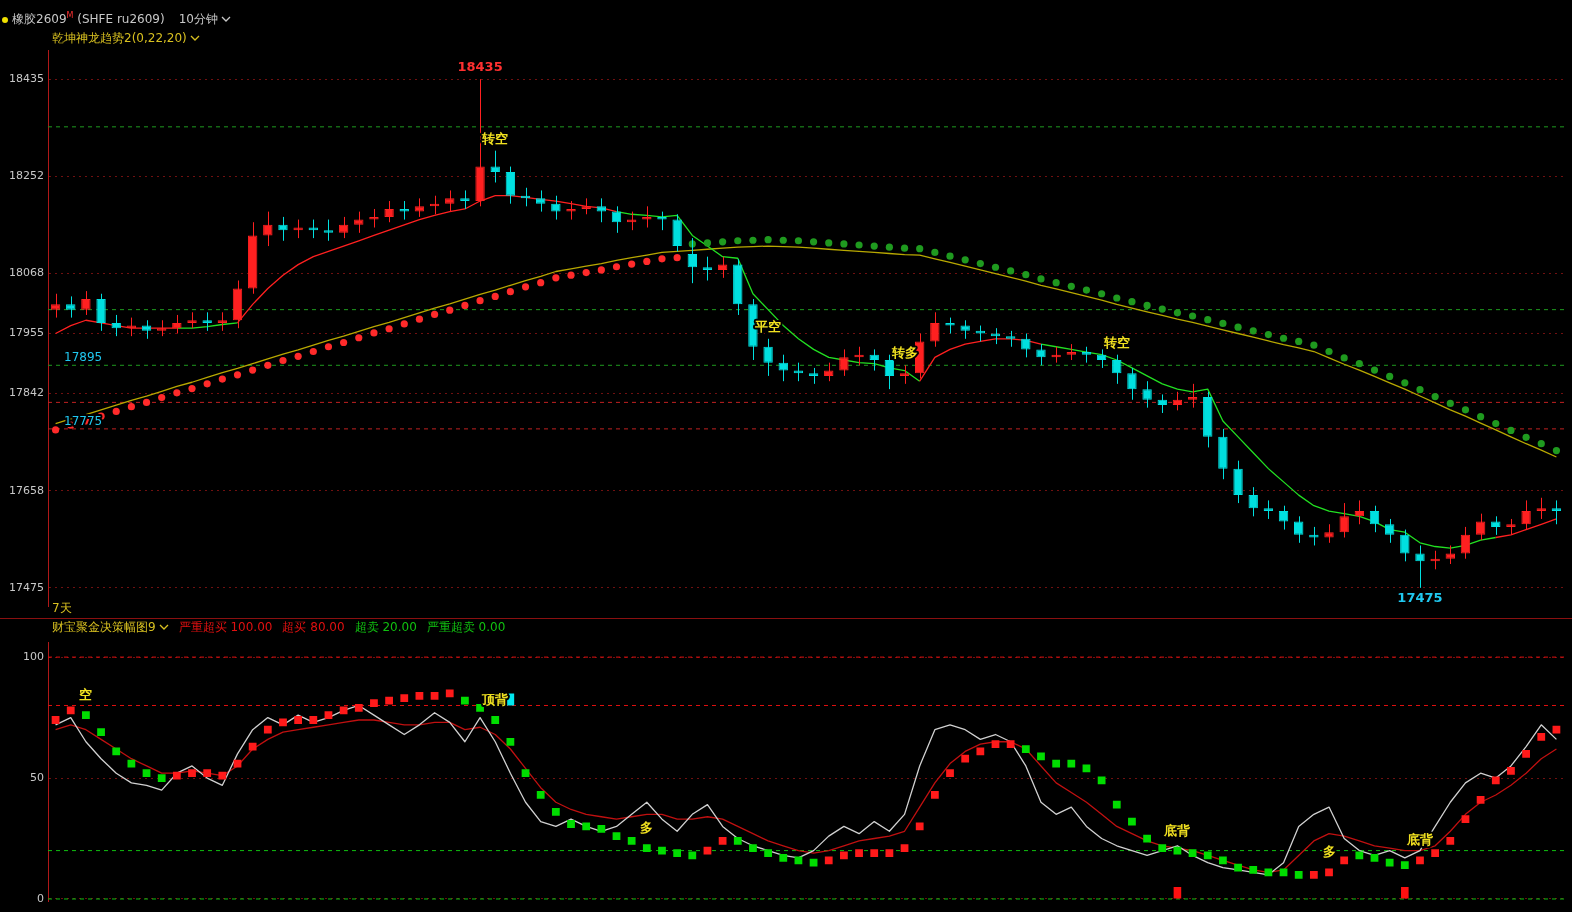 The width and height of the screenshot is (1572, 912). What do you see at coordinates (88, 19) in the screenshot?
I see `chart-title: 橡胶2609$^{M}$ (SHFE ru2609)` at bounding box center [88, 19].